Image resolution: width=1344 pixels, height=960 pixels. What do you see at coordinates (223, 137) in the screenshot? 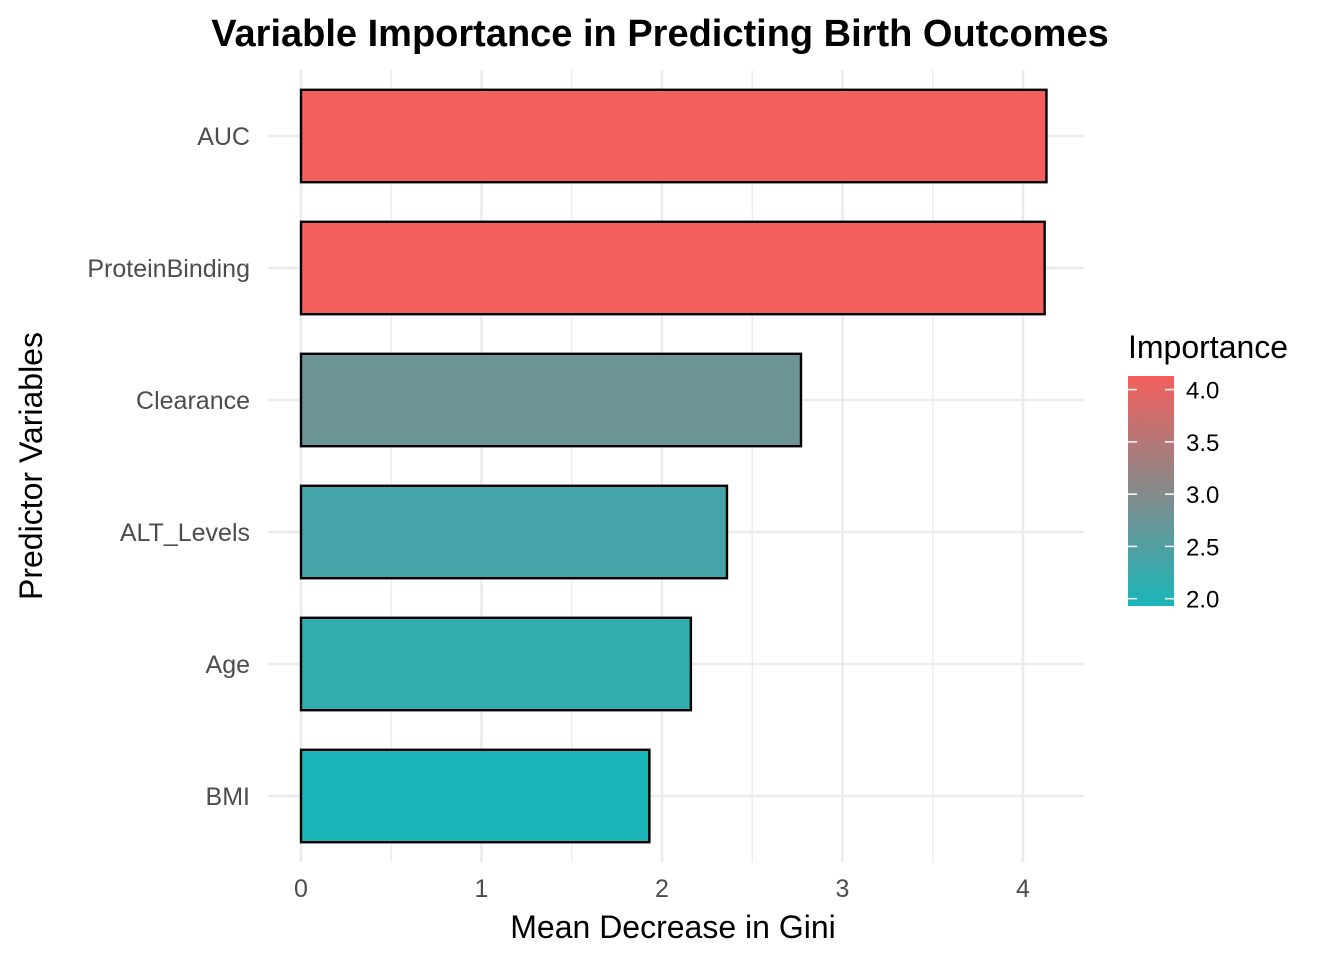
I see `y-tick-label: AUC` at bounding box center [223, 137].